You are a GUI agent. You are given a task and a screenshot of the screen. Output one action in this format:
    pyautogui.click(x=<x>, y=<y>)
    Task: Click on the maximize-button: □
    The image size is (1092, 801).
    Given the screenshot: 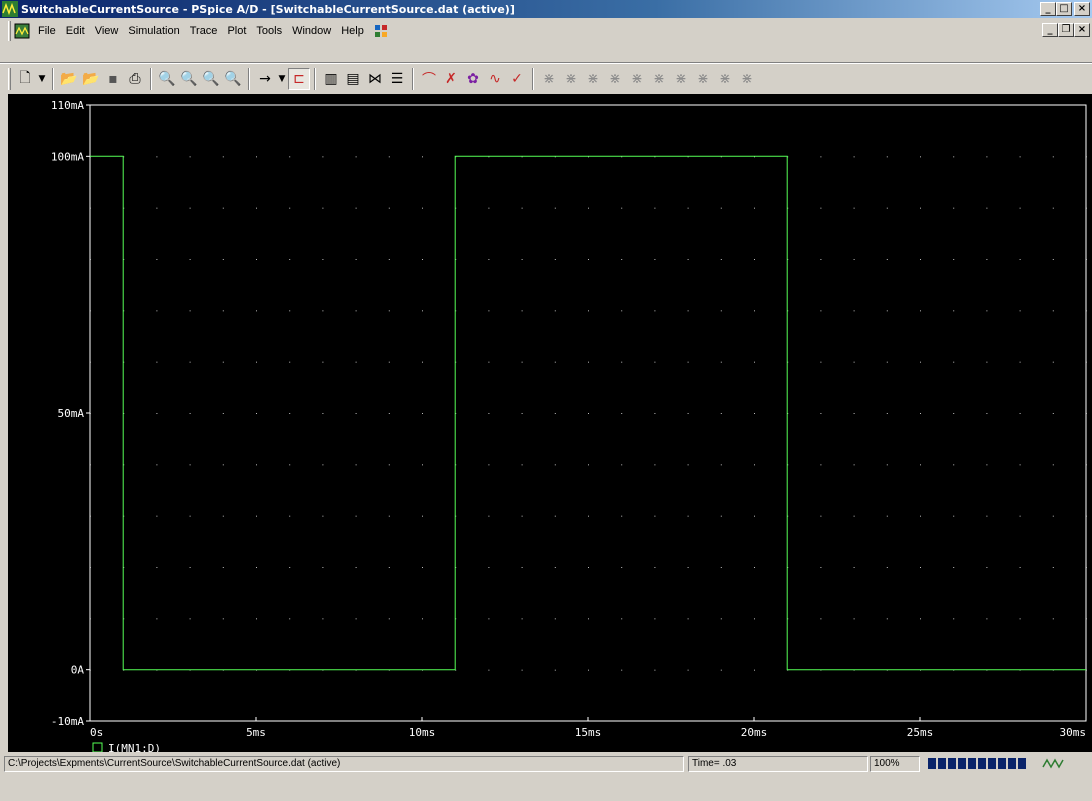 What is the action you would take?
    pyautogui.click(x=1064, y=9)
    